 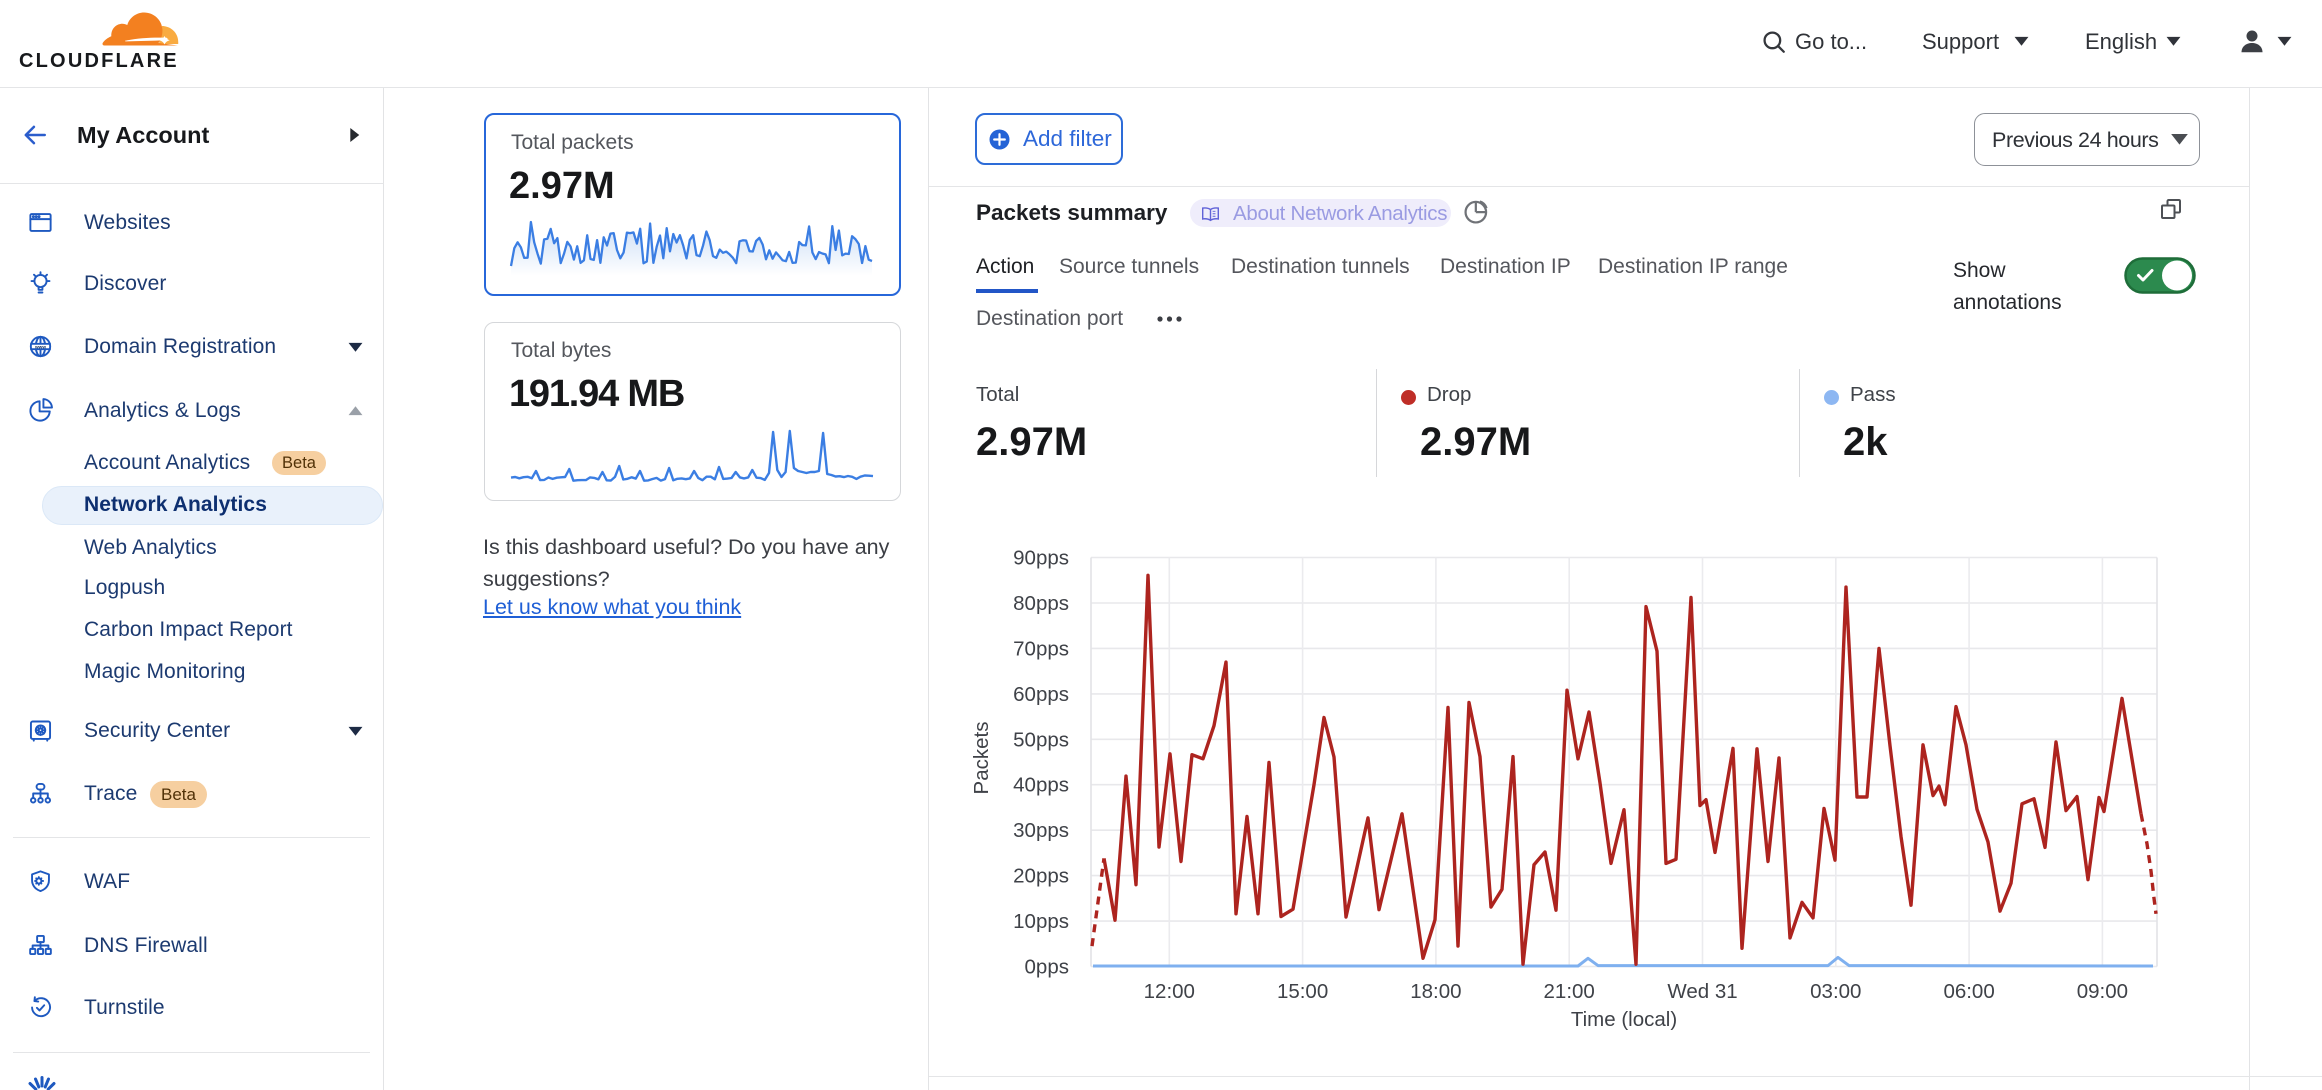 What do you see at coordinates (1041, 876) in the screenshot?
I see `svg-text: 20pps` at bounding box center [1041, 876].